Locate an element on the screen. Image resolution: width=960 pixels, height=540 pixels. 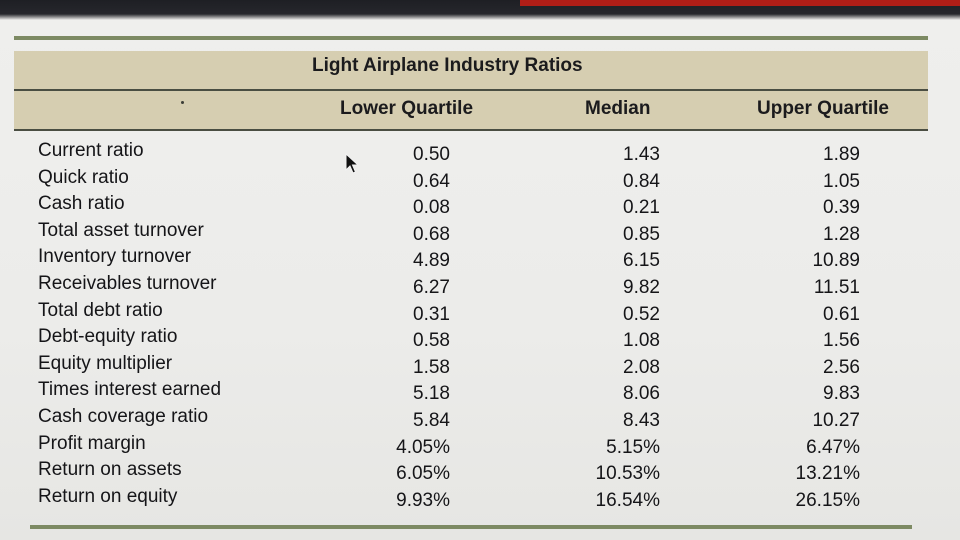
lower-quartile-value: 9.93% is located at coordinates (423, 500).